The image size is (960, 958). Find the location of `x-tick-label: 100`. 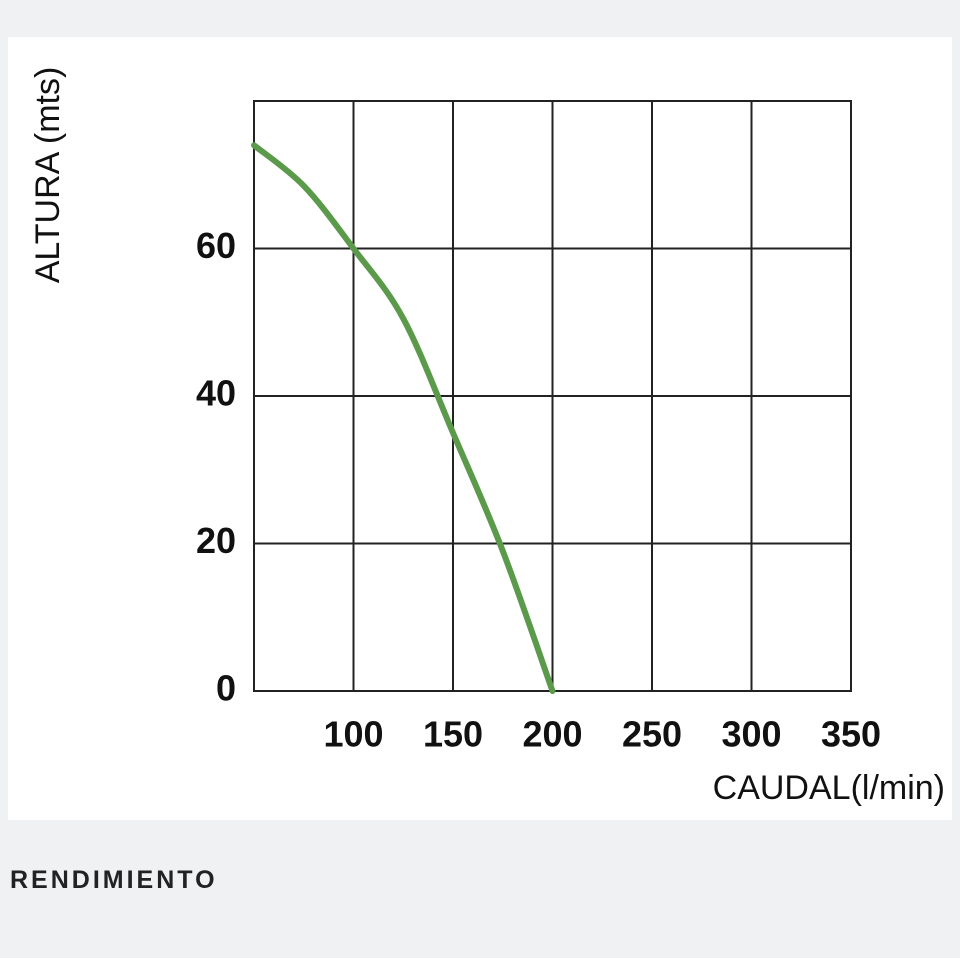

x-tick-label: 100 is located at coordinates (353, 734).